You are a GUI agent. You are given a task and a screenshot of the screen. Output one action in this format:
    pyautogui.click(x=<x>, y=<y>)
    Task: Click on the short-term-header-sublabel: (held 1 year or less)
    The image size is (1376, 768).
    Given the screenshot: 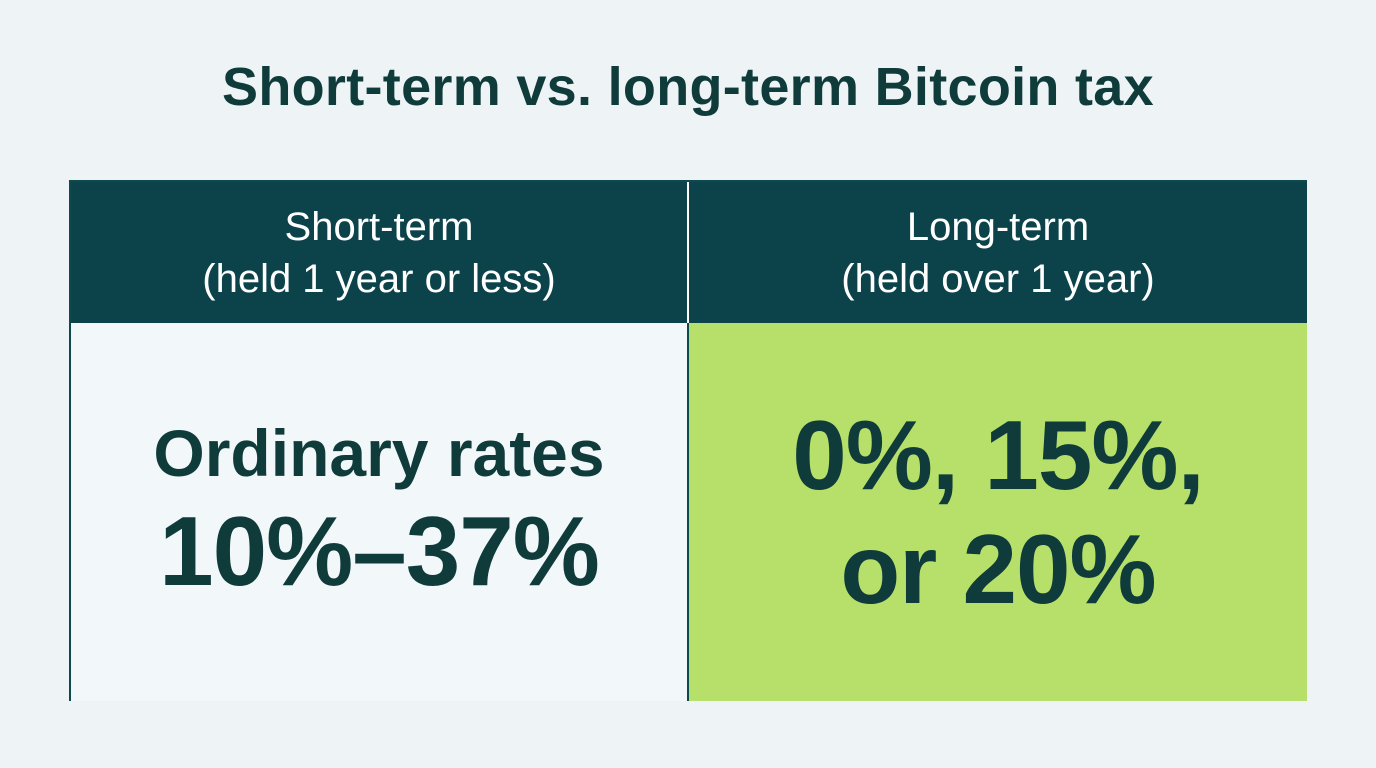 What is the action you would take?
    pyautogui.click(x=379, y=278)
    